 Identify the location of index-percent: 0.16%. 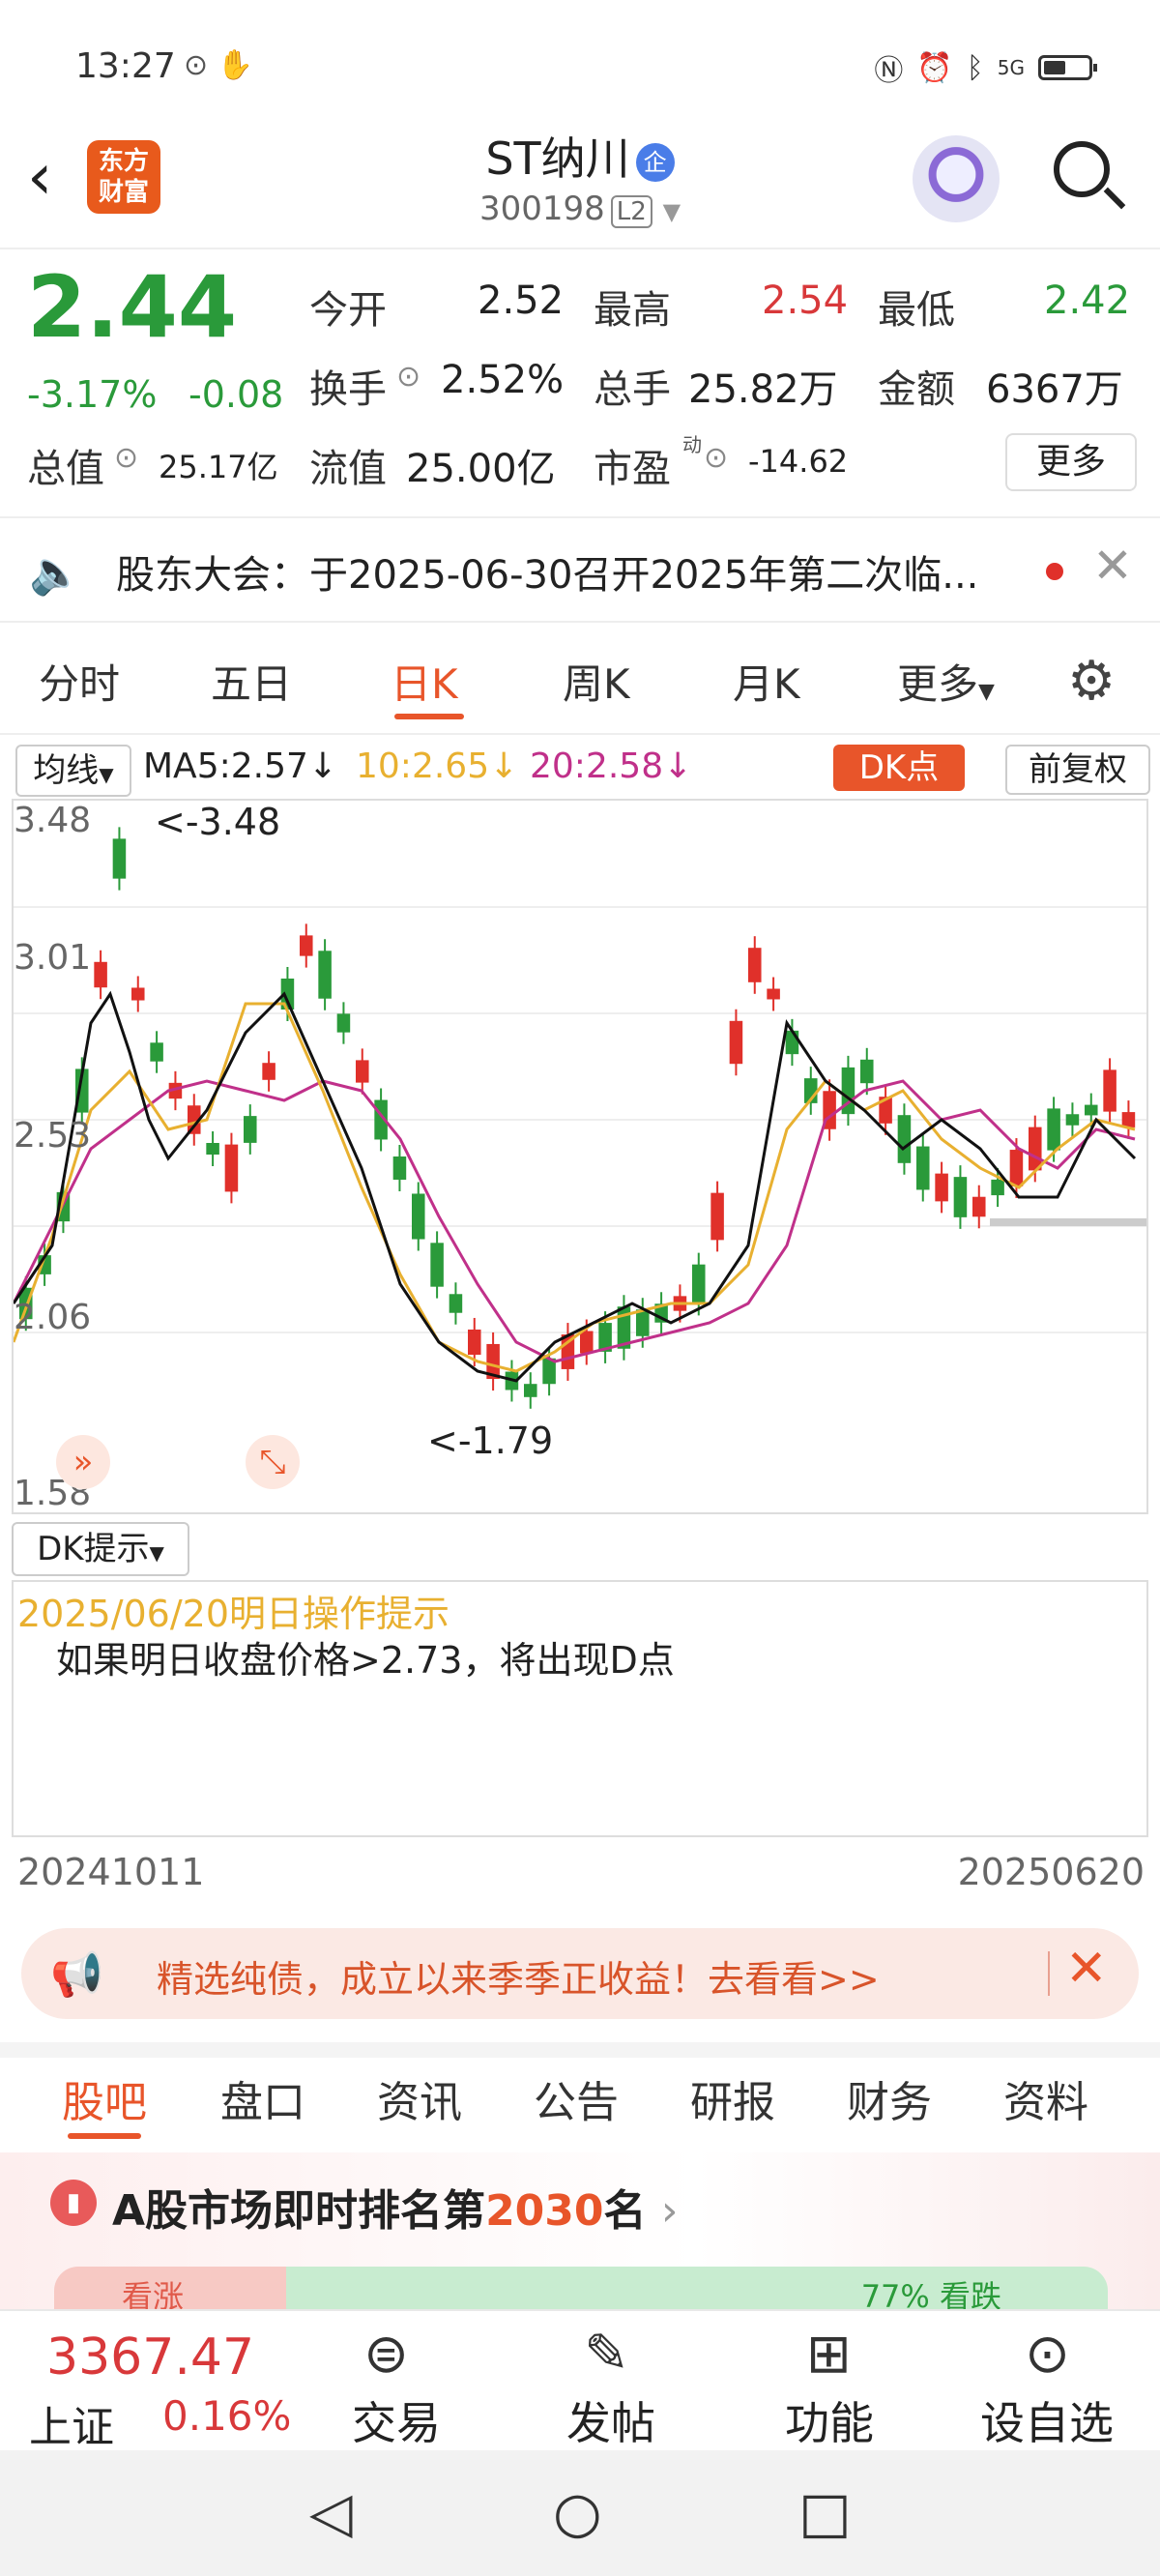
(227, 2416).